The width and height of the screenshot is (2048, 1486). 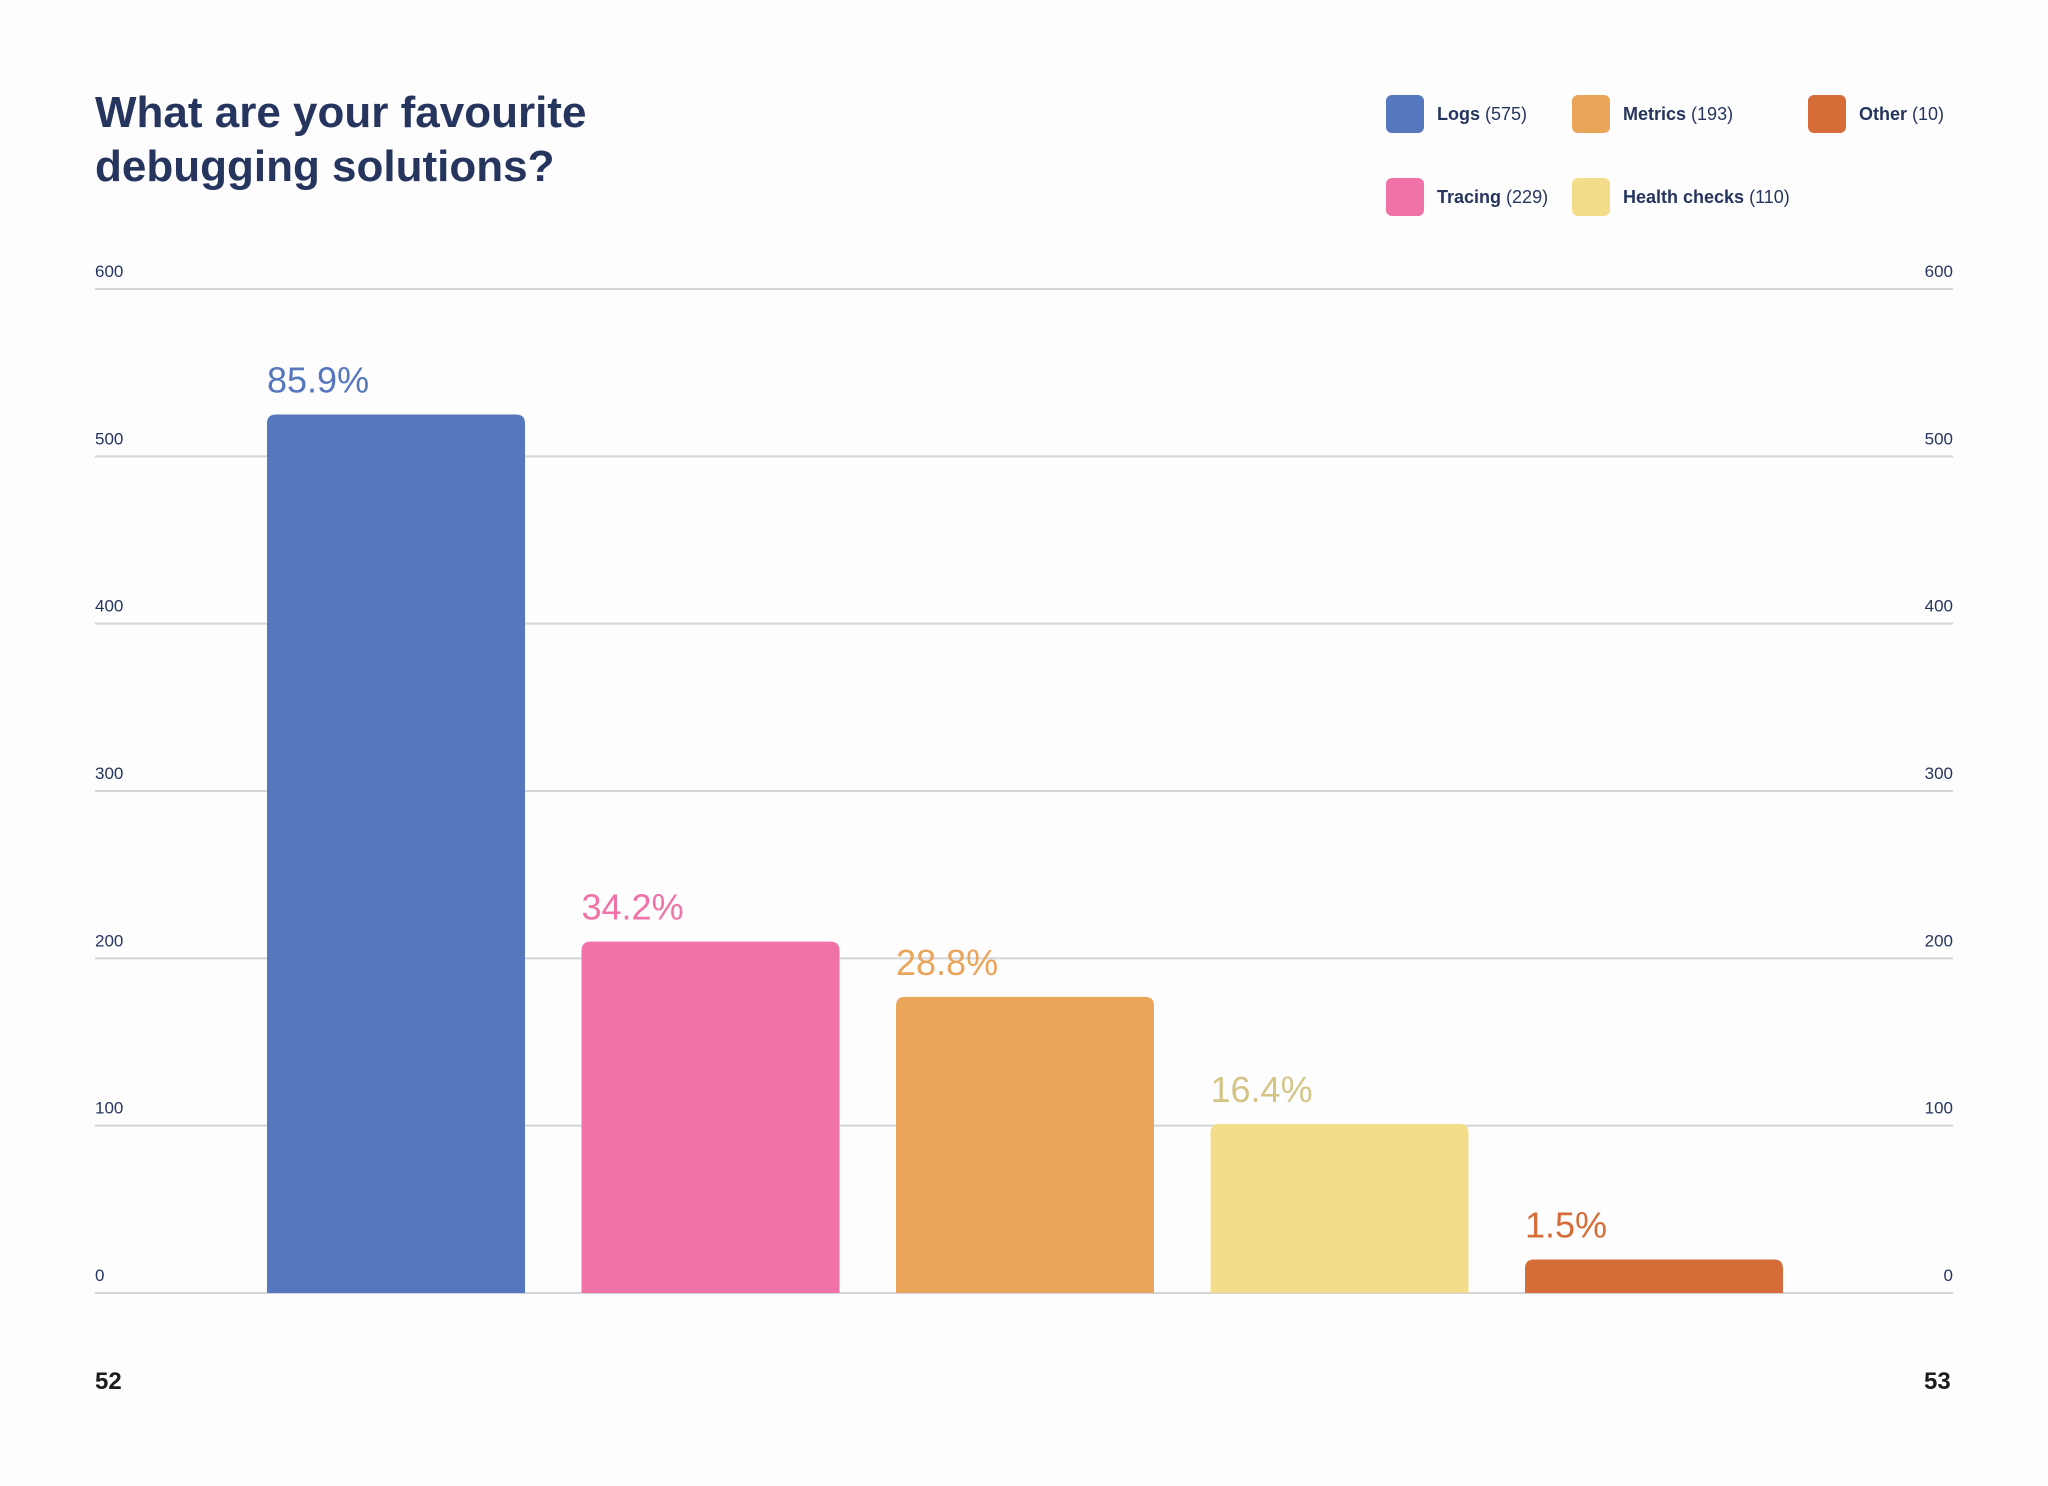 I want to click on data-label-metrics: 28.8%, so click(x=947, y=962).